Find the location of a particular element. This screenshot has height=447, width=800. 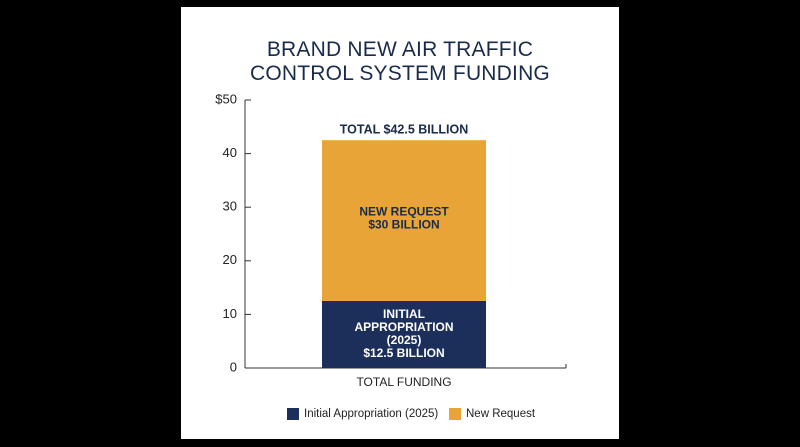

y-tick-label: 20 is located at coordinates (230, 259).